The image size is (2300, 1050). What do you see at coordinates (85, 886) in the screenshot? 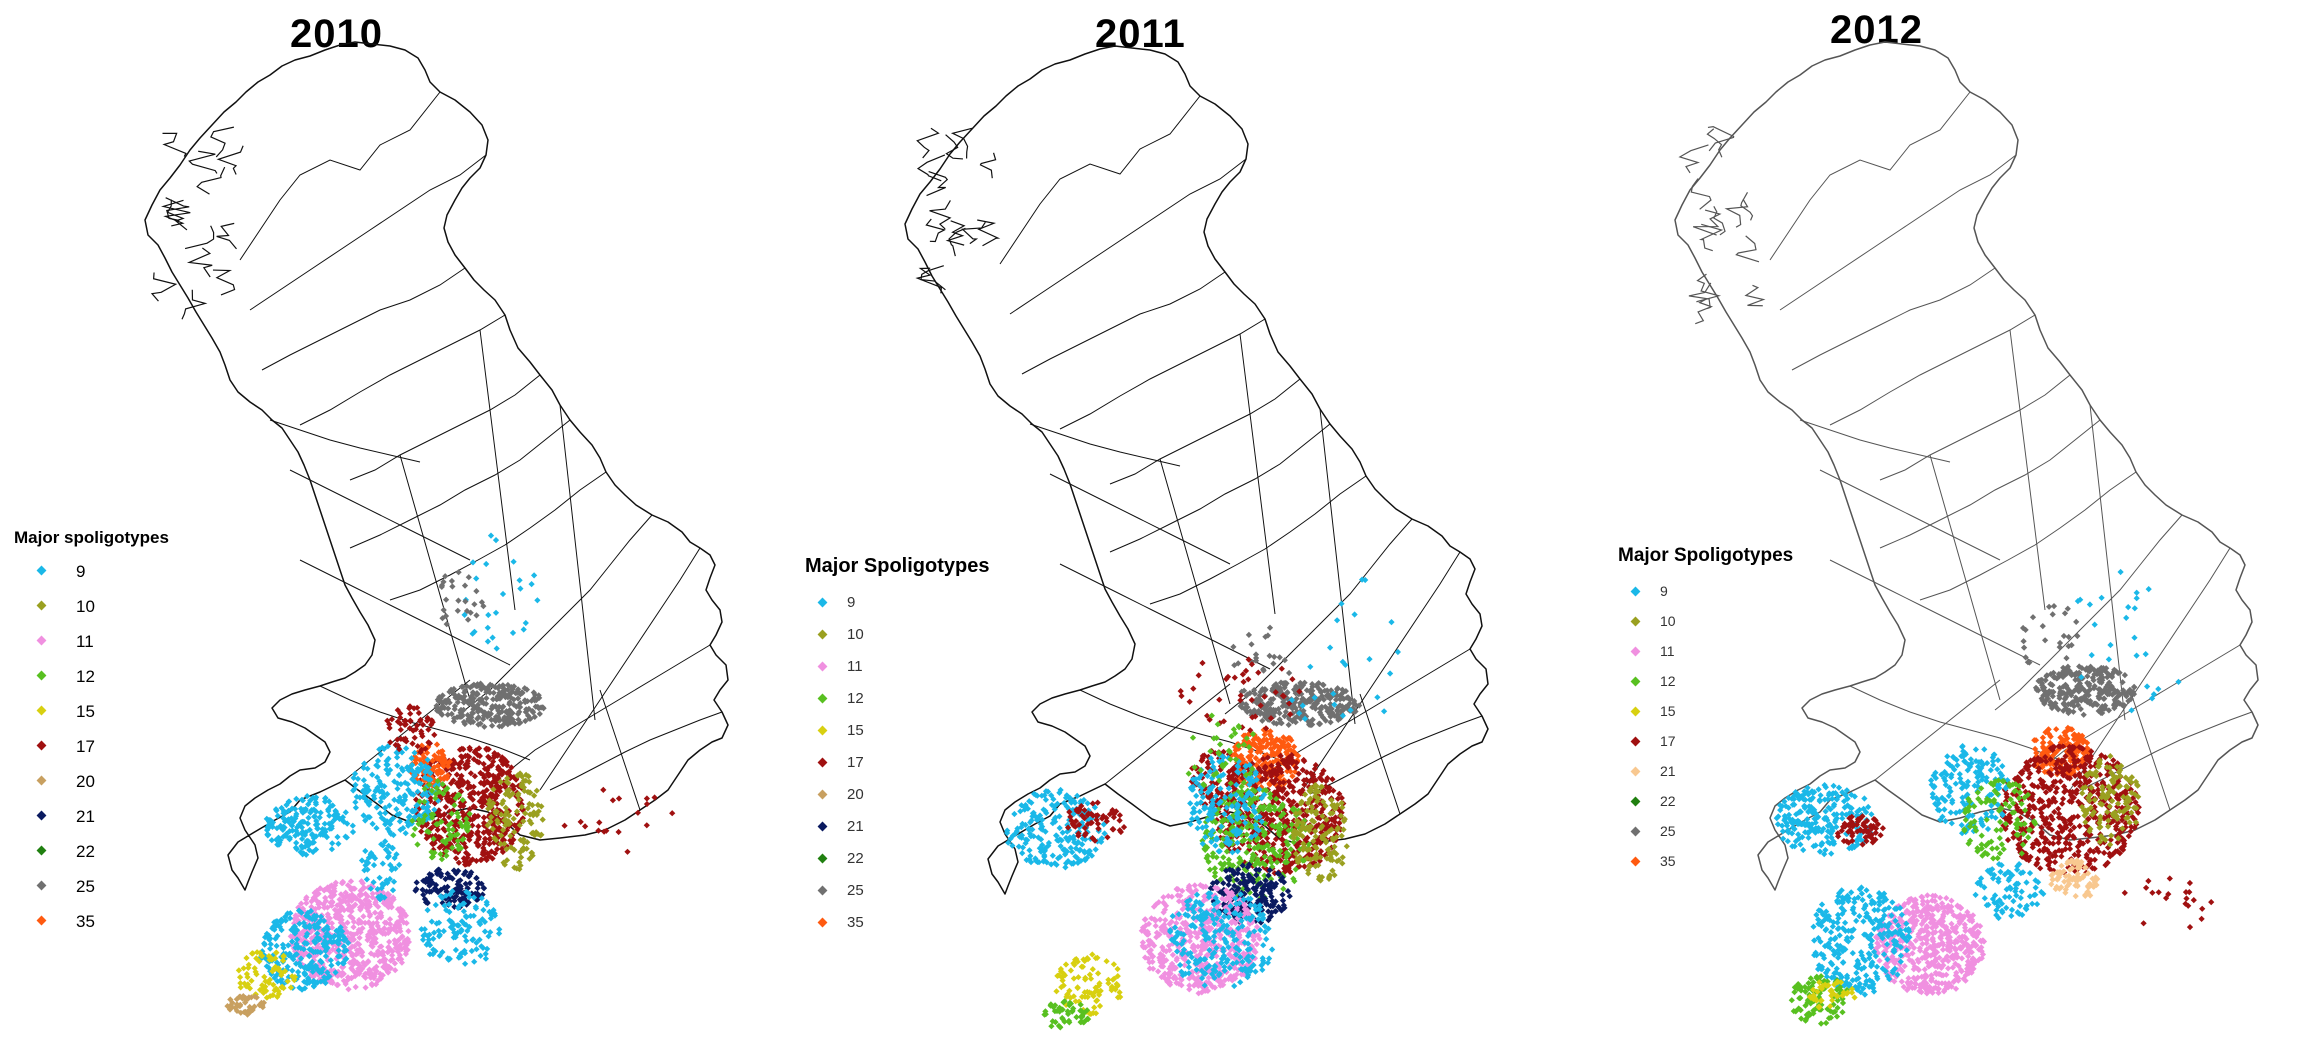
I see `legend-label: 25` at bounding box center [85, 886].